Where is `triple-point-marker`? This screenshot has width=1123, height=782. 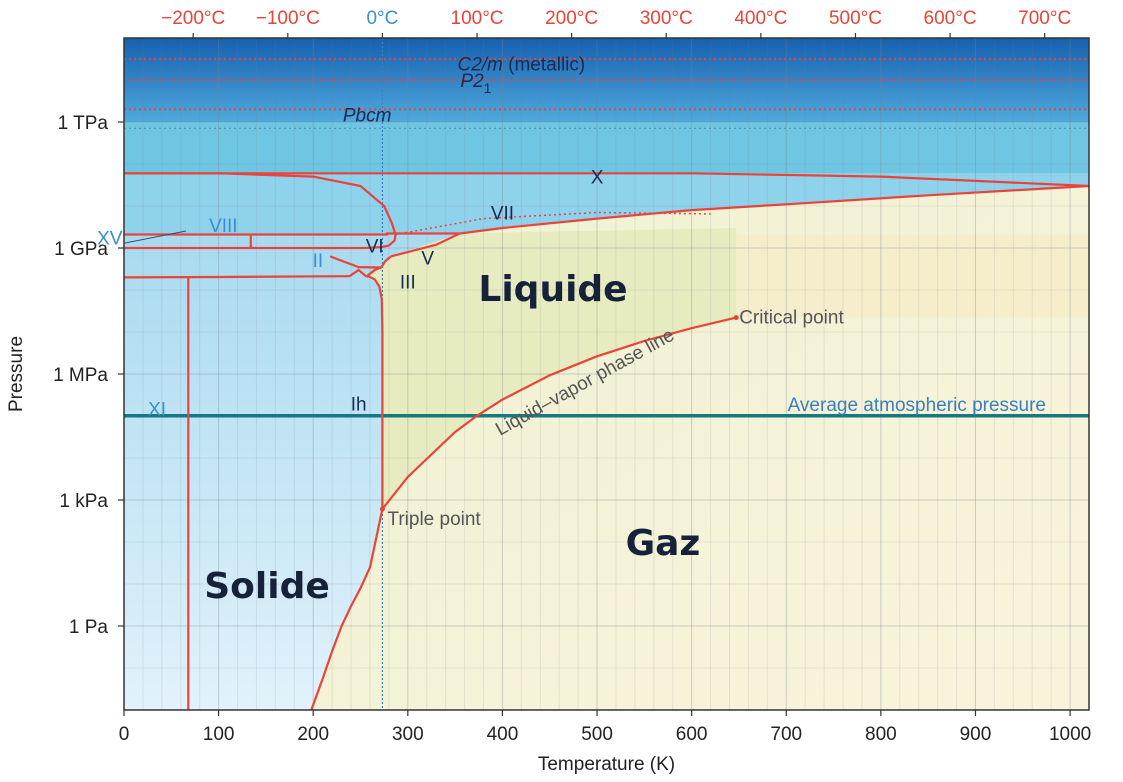
triple-point-marker is located at coordinates (382, 509).